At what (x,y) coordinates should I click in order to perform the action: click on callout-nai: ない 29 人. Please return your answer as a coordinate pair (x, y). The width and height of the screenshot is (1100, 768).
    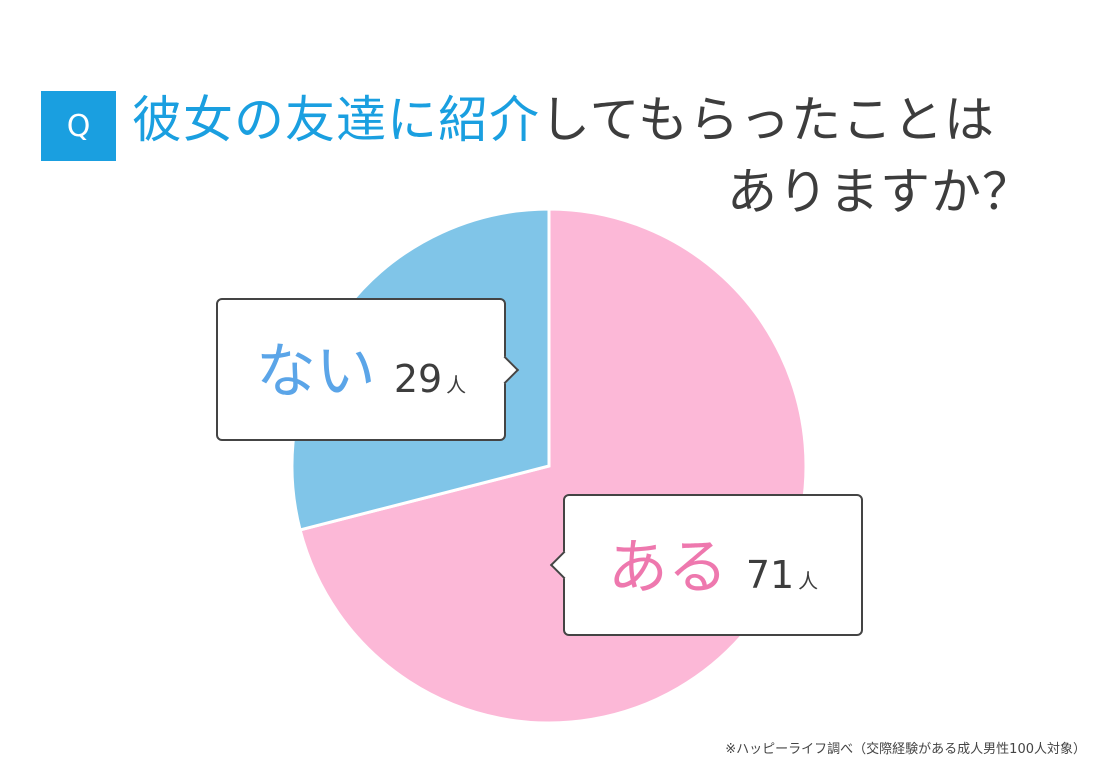
    Looking at the image, I should click on (368, 369).